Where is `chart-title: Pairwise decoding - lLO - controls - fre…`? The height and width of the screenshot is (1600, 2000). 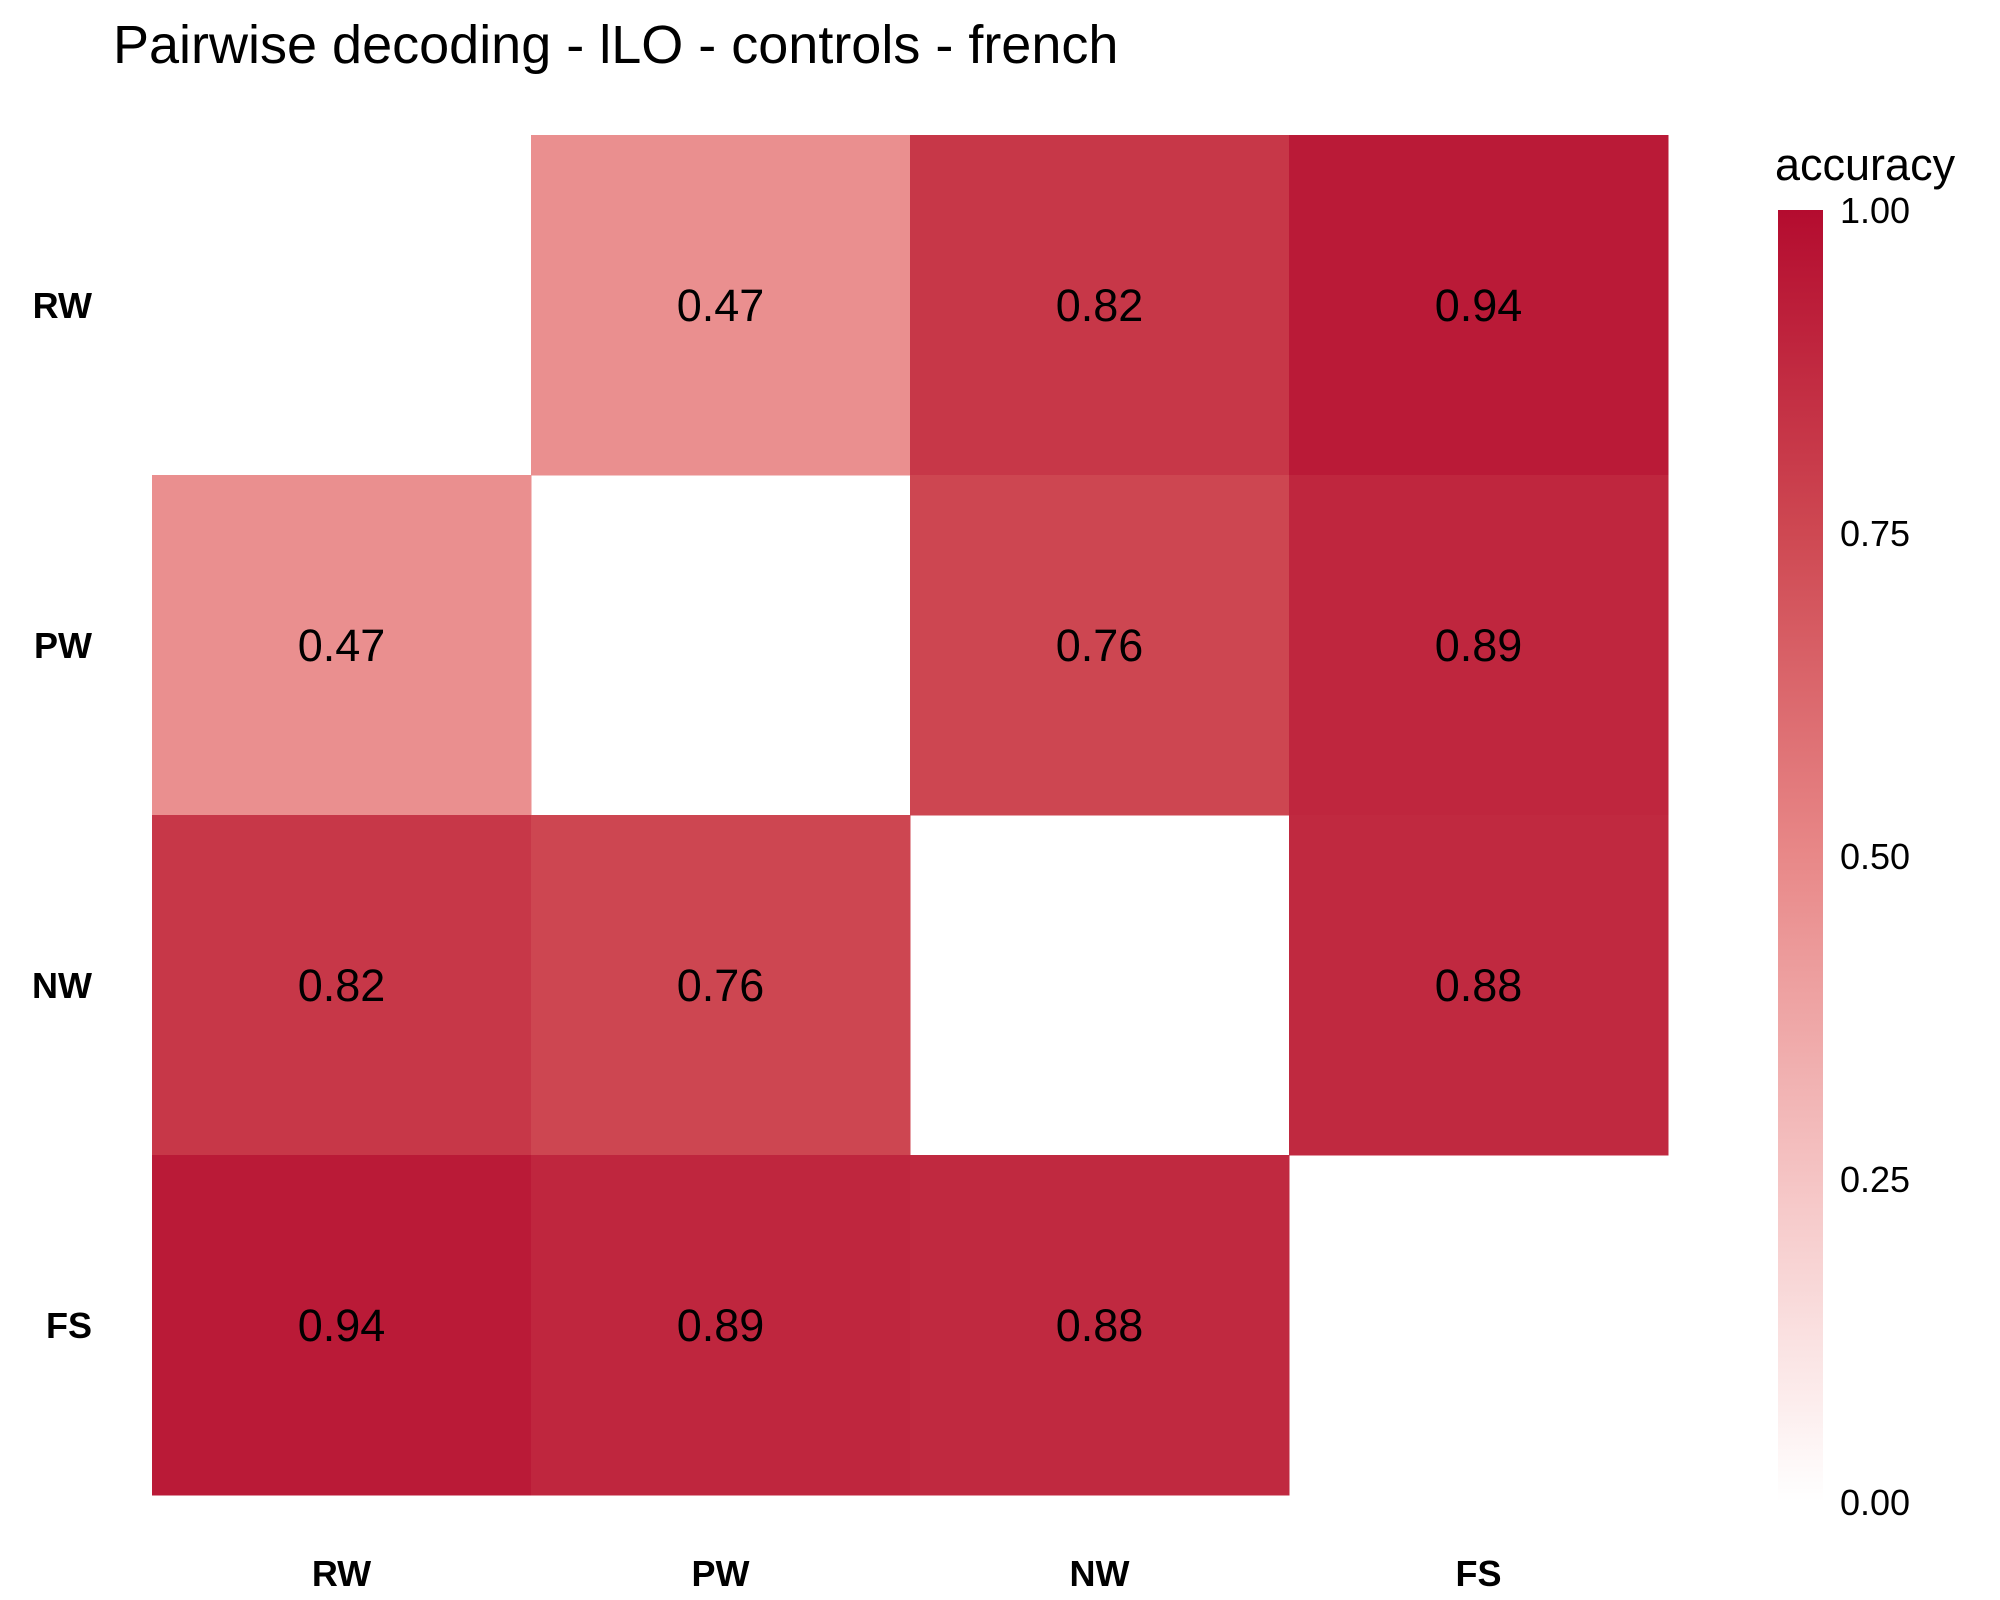 chart-title: Pairwise decoding - lLO - controls - fre… is located at coordinates (616, 45).